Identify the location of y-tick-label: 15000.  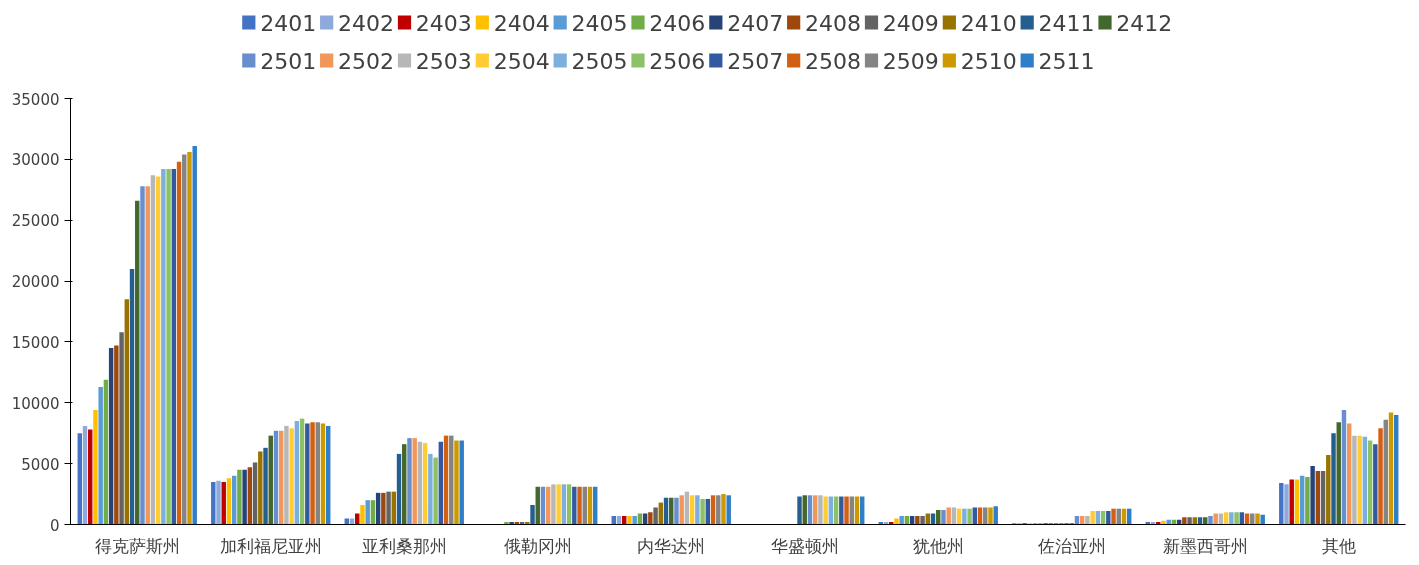
(35, 342).